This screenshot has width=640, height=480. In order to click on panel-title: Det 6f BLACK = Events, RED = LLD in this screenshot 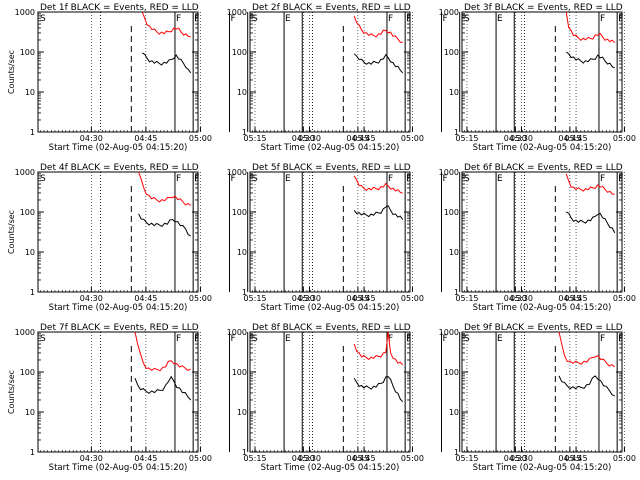, I will do `click(543, 168)`.